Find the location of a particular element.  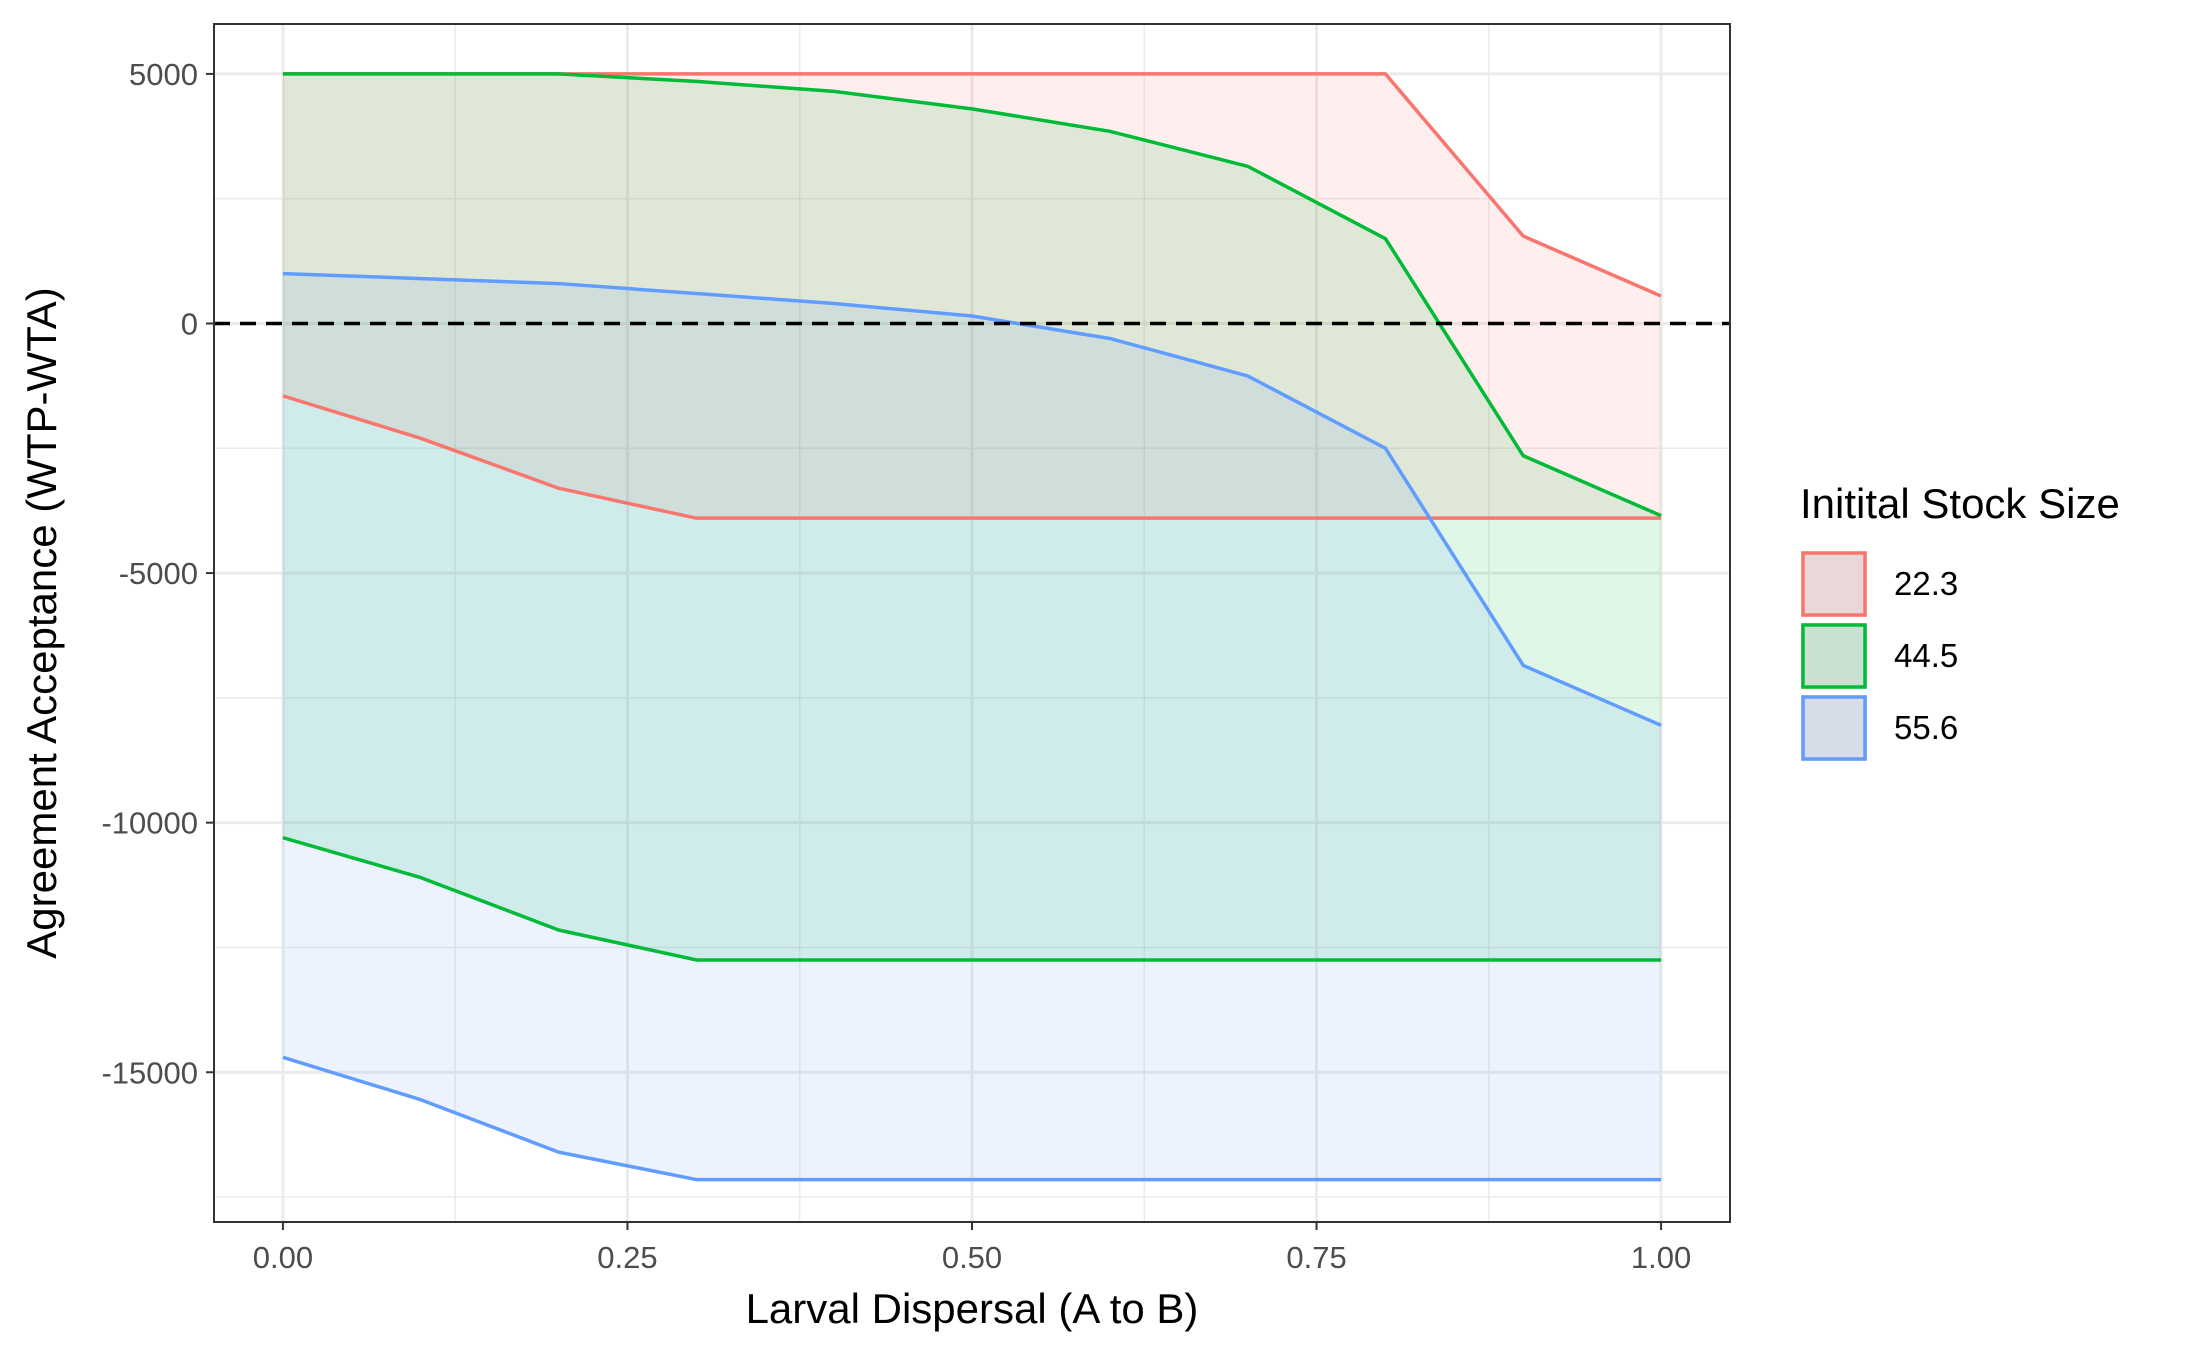

legend-title: Initital Stock Size is located at coordinates (1960, 503).